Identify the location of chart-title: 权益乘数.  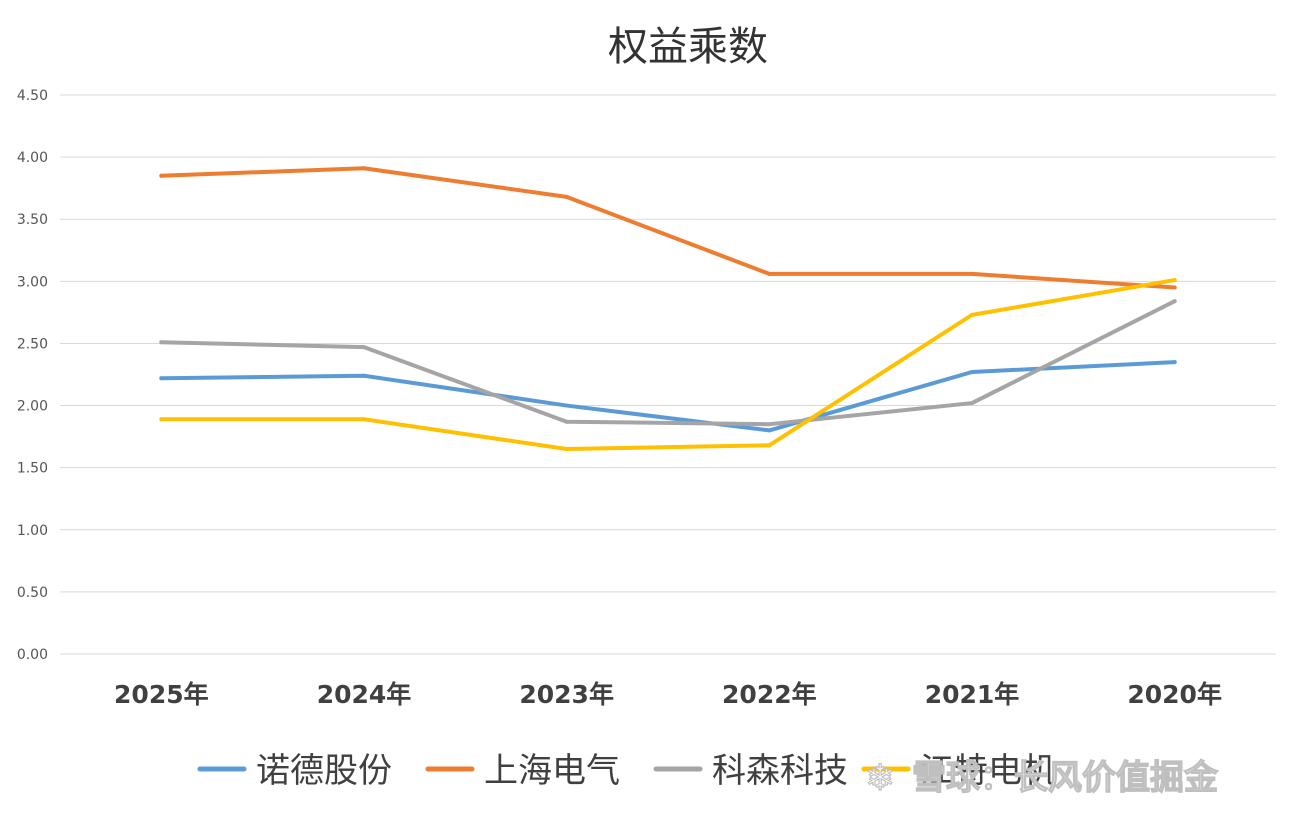
(688, 47).